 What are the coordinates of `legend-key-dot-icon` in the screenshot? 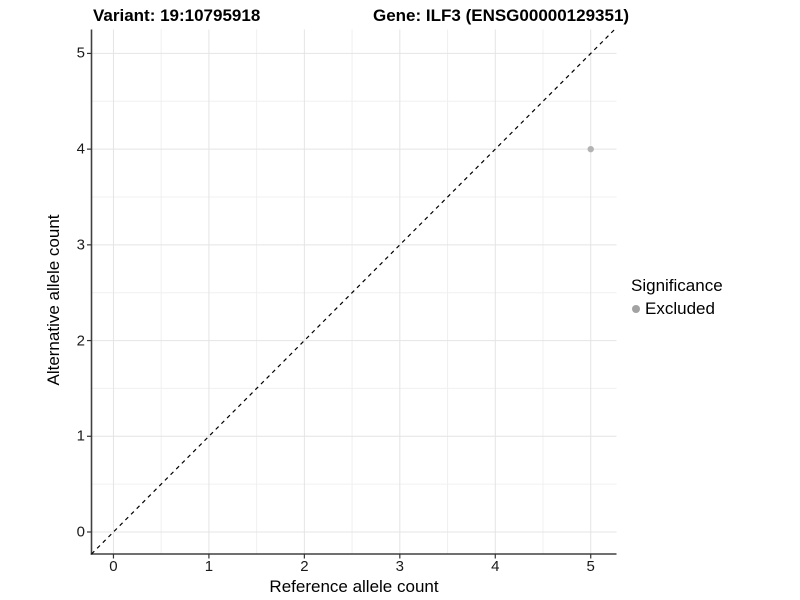 It's located at (636, 309).